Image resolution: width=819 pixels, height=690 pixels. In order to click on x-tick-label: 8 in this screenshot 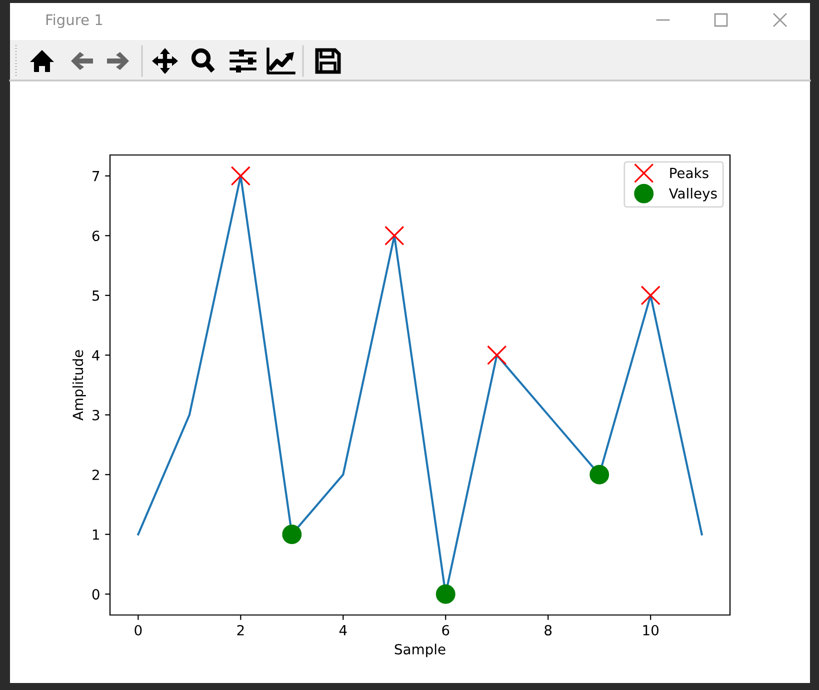, I will do `click(548, 630)`.